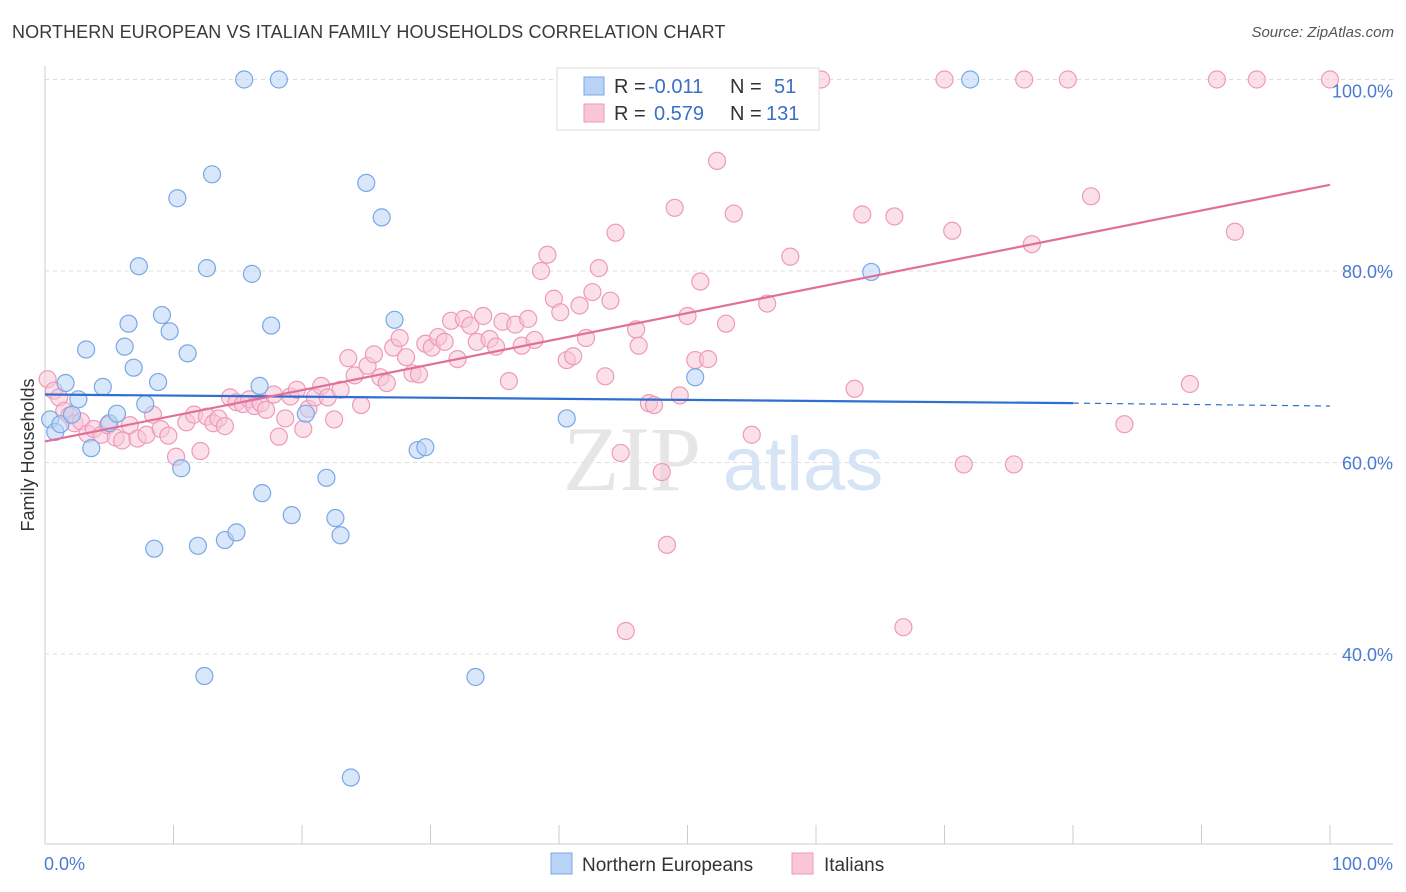  What do you see at coordinates (1201, 404) in the screenshot?
I see `northern-europeans-trendline-extension` at bounding box center [1201, 404].